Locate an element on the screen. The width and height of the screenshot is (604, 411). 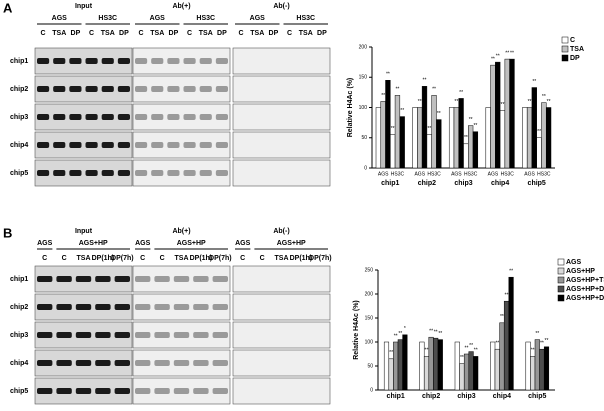
group-label: chip1 is located at coordinates (390, 183).